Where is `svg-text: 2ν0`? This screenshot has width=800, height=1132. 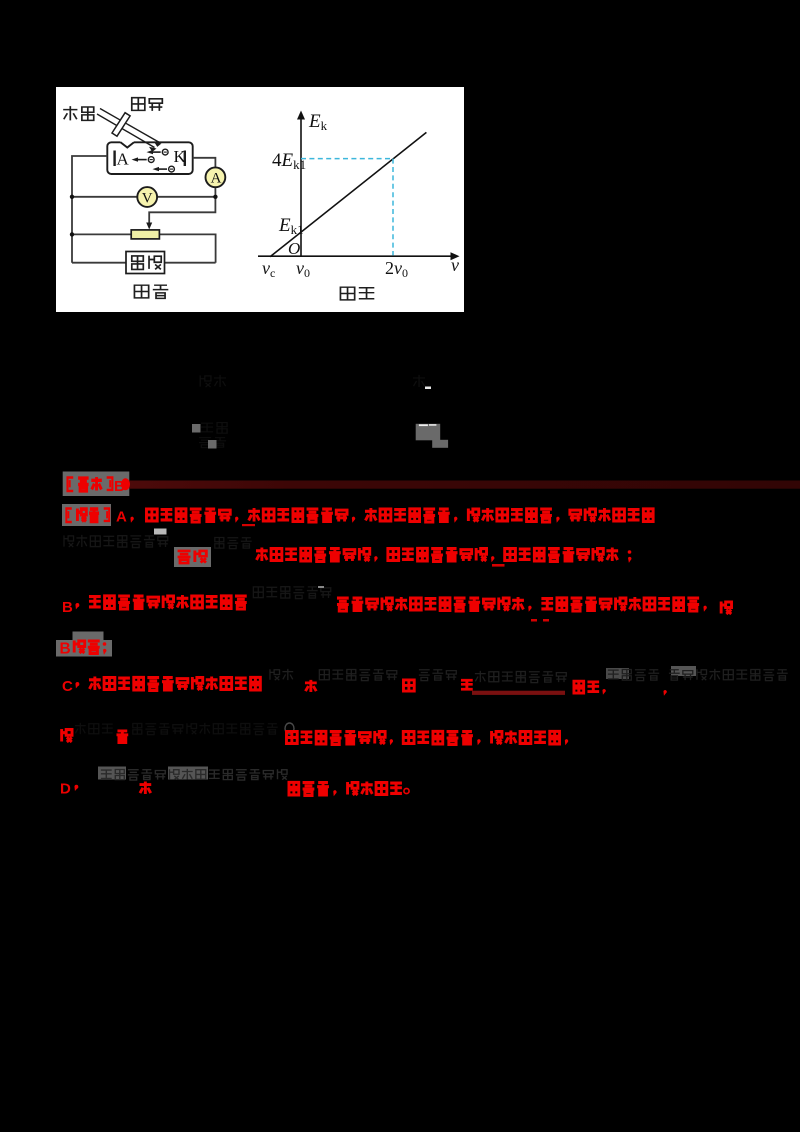
svg-text: 2ν0 is located at coordinates (396, 269).